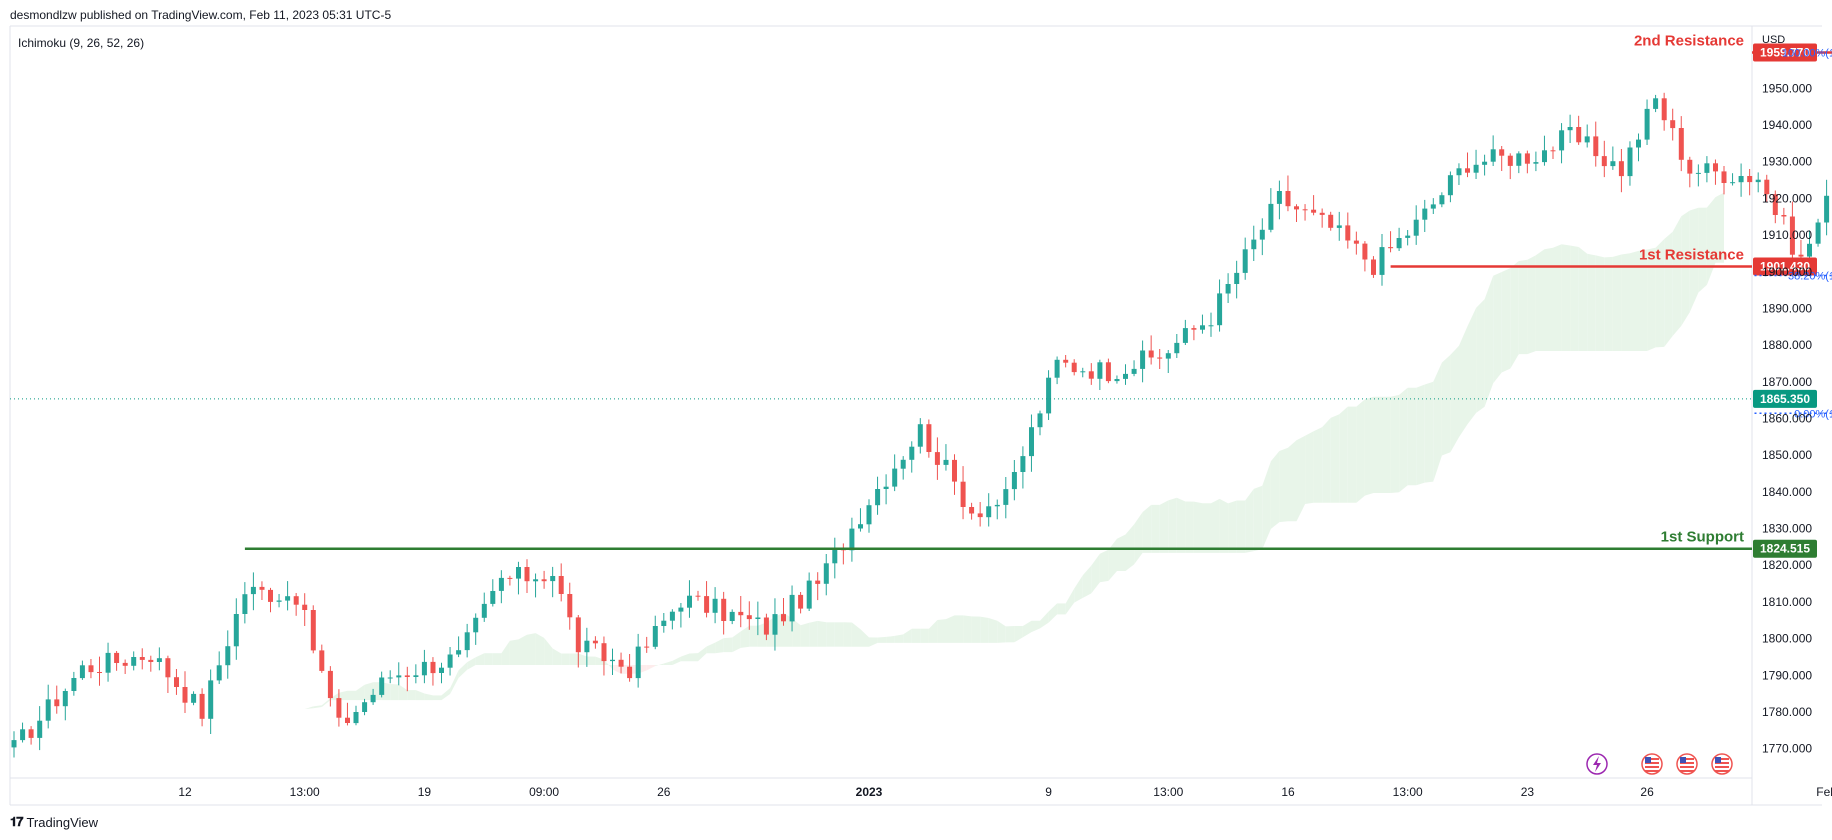  I want to click on lightning-icon, so click(1597, 764).